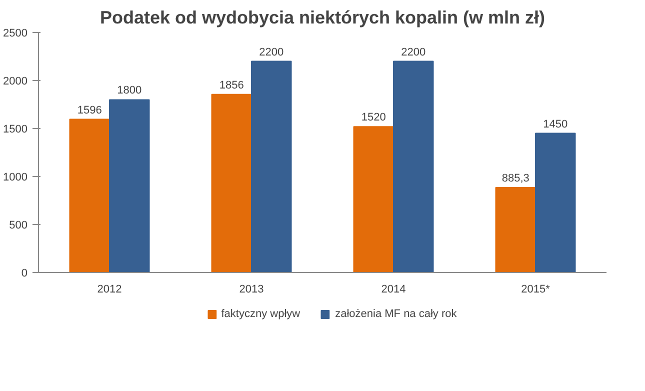 Image resolution: width=645 pixels, height=391 pixels. What do you see at coordinates (24, 274) in the screenshot?
I see `y-tick-label: 0` at bounding box center [24, 274].